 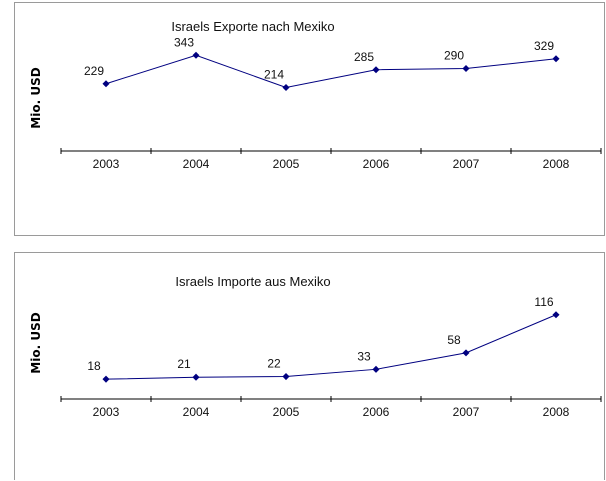 What do you see at coordinates (454, 56) in the screenshot?
I see `export-chart-data-label: 290` at bounding box center [454, 56].